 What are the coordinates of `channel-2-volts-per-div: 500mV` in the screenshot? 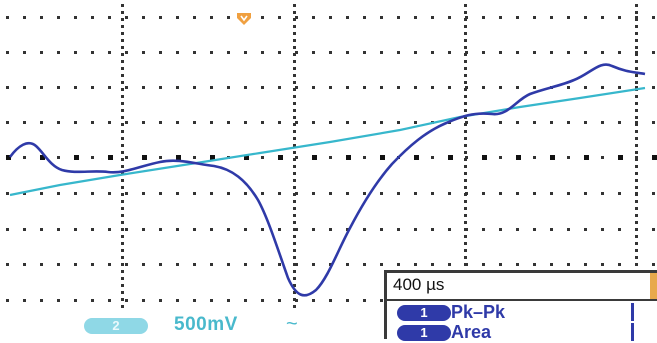 It's located at (206, 324).